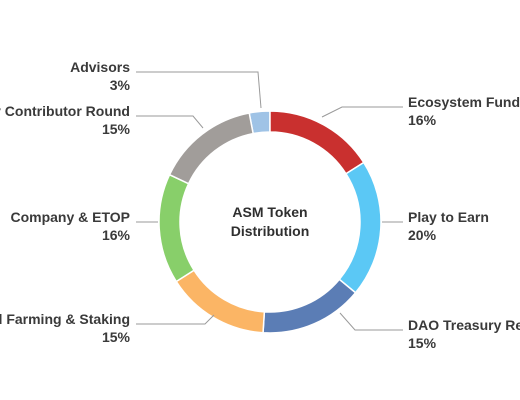  Describe the element at coordinates (464, 325) in the screenshot. I see `slice-label-dao-treasury-reserve: DAO Treasury Re` at that location.